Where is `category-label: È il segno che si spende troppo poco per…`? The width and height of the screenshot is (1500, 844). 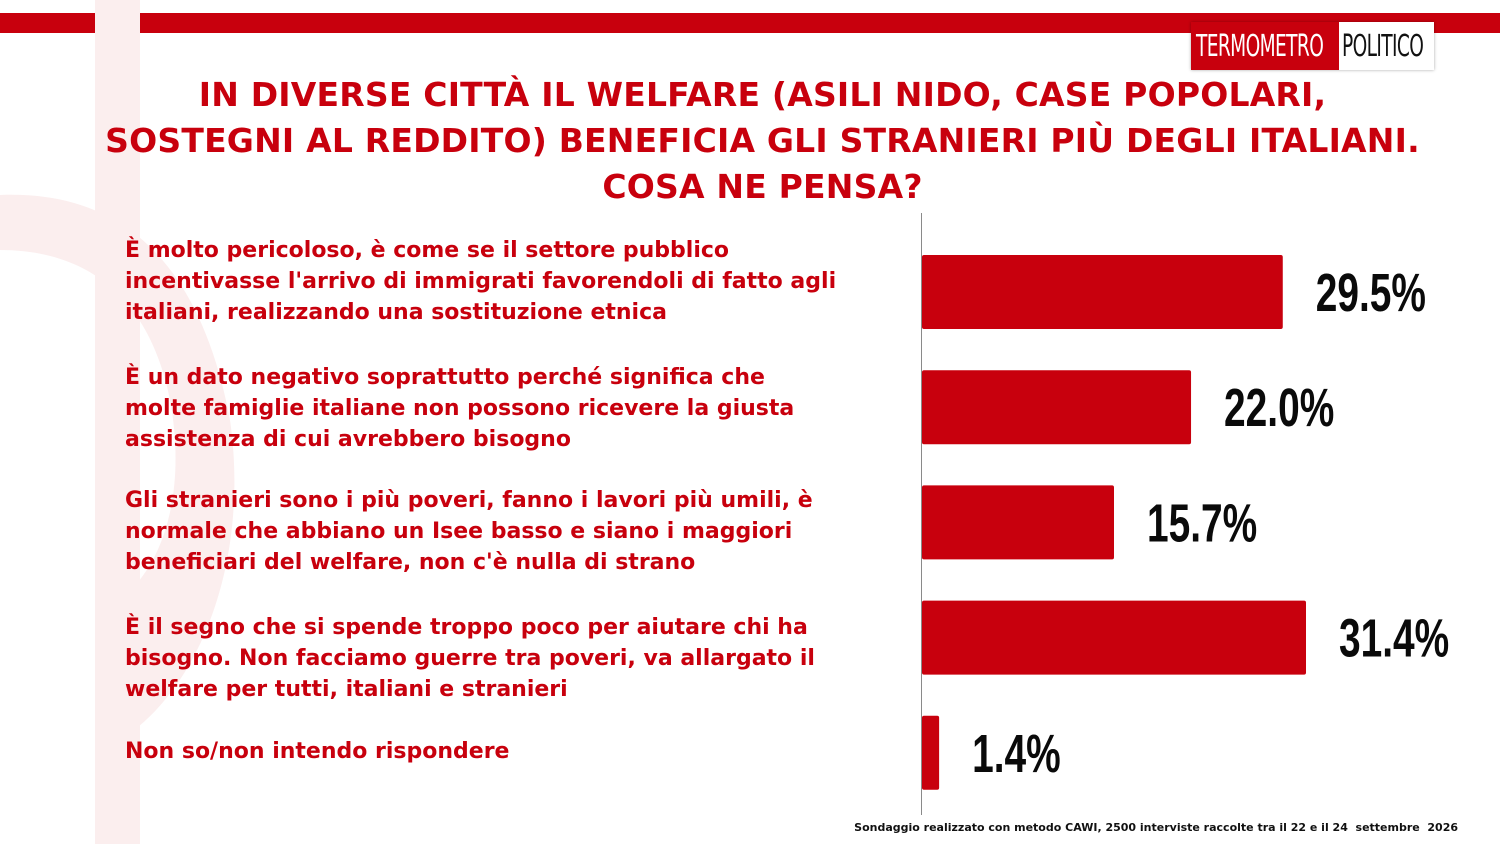
category-label: È il segno che si spende troppo poco per… is located at coordinates (470, 658).